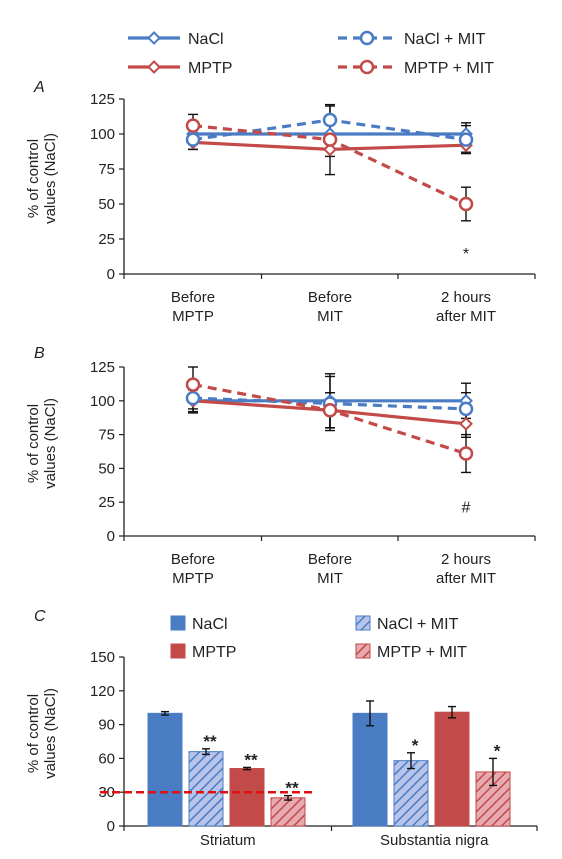  I want to click on y-tick-label: 90, so click(106, 725).